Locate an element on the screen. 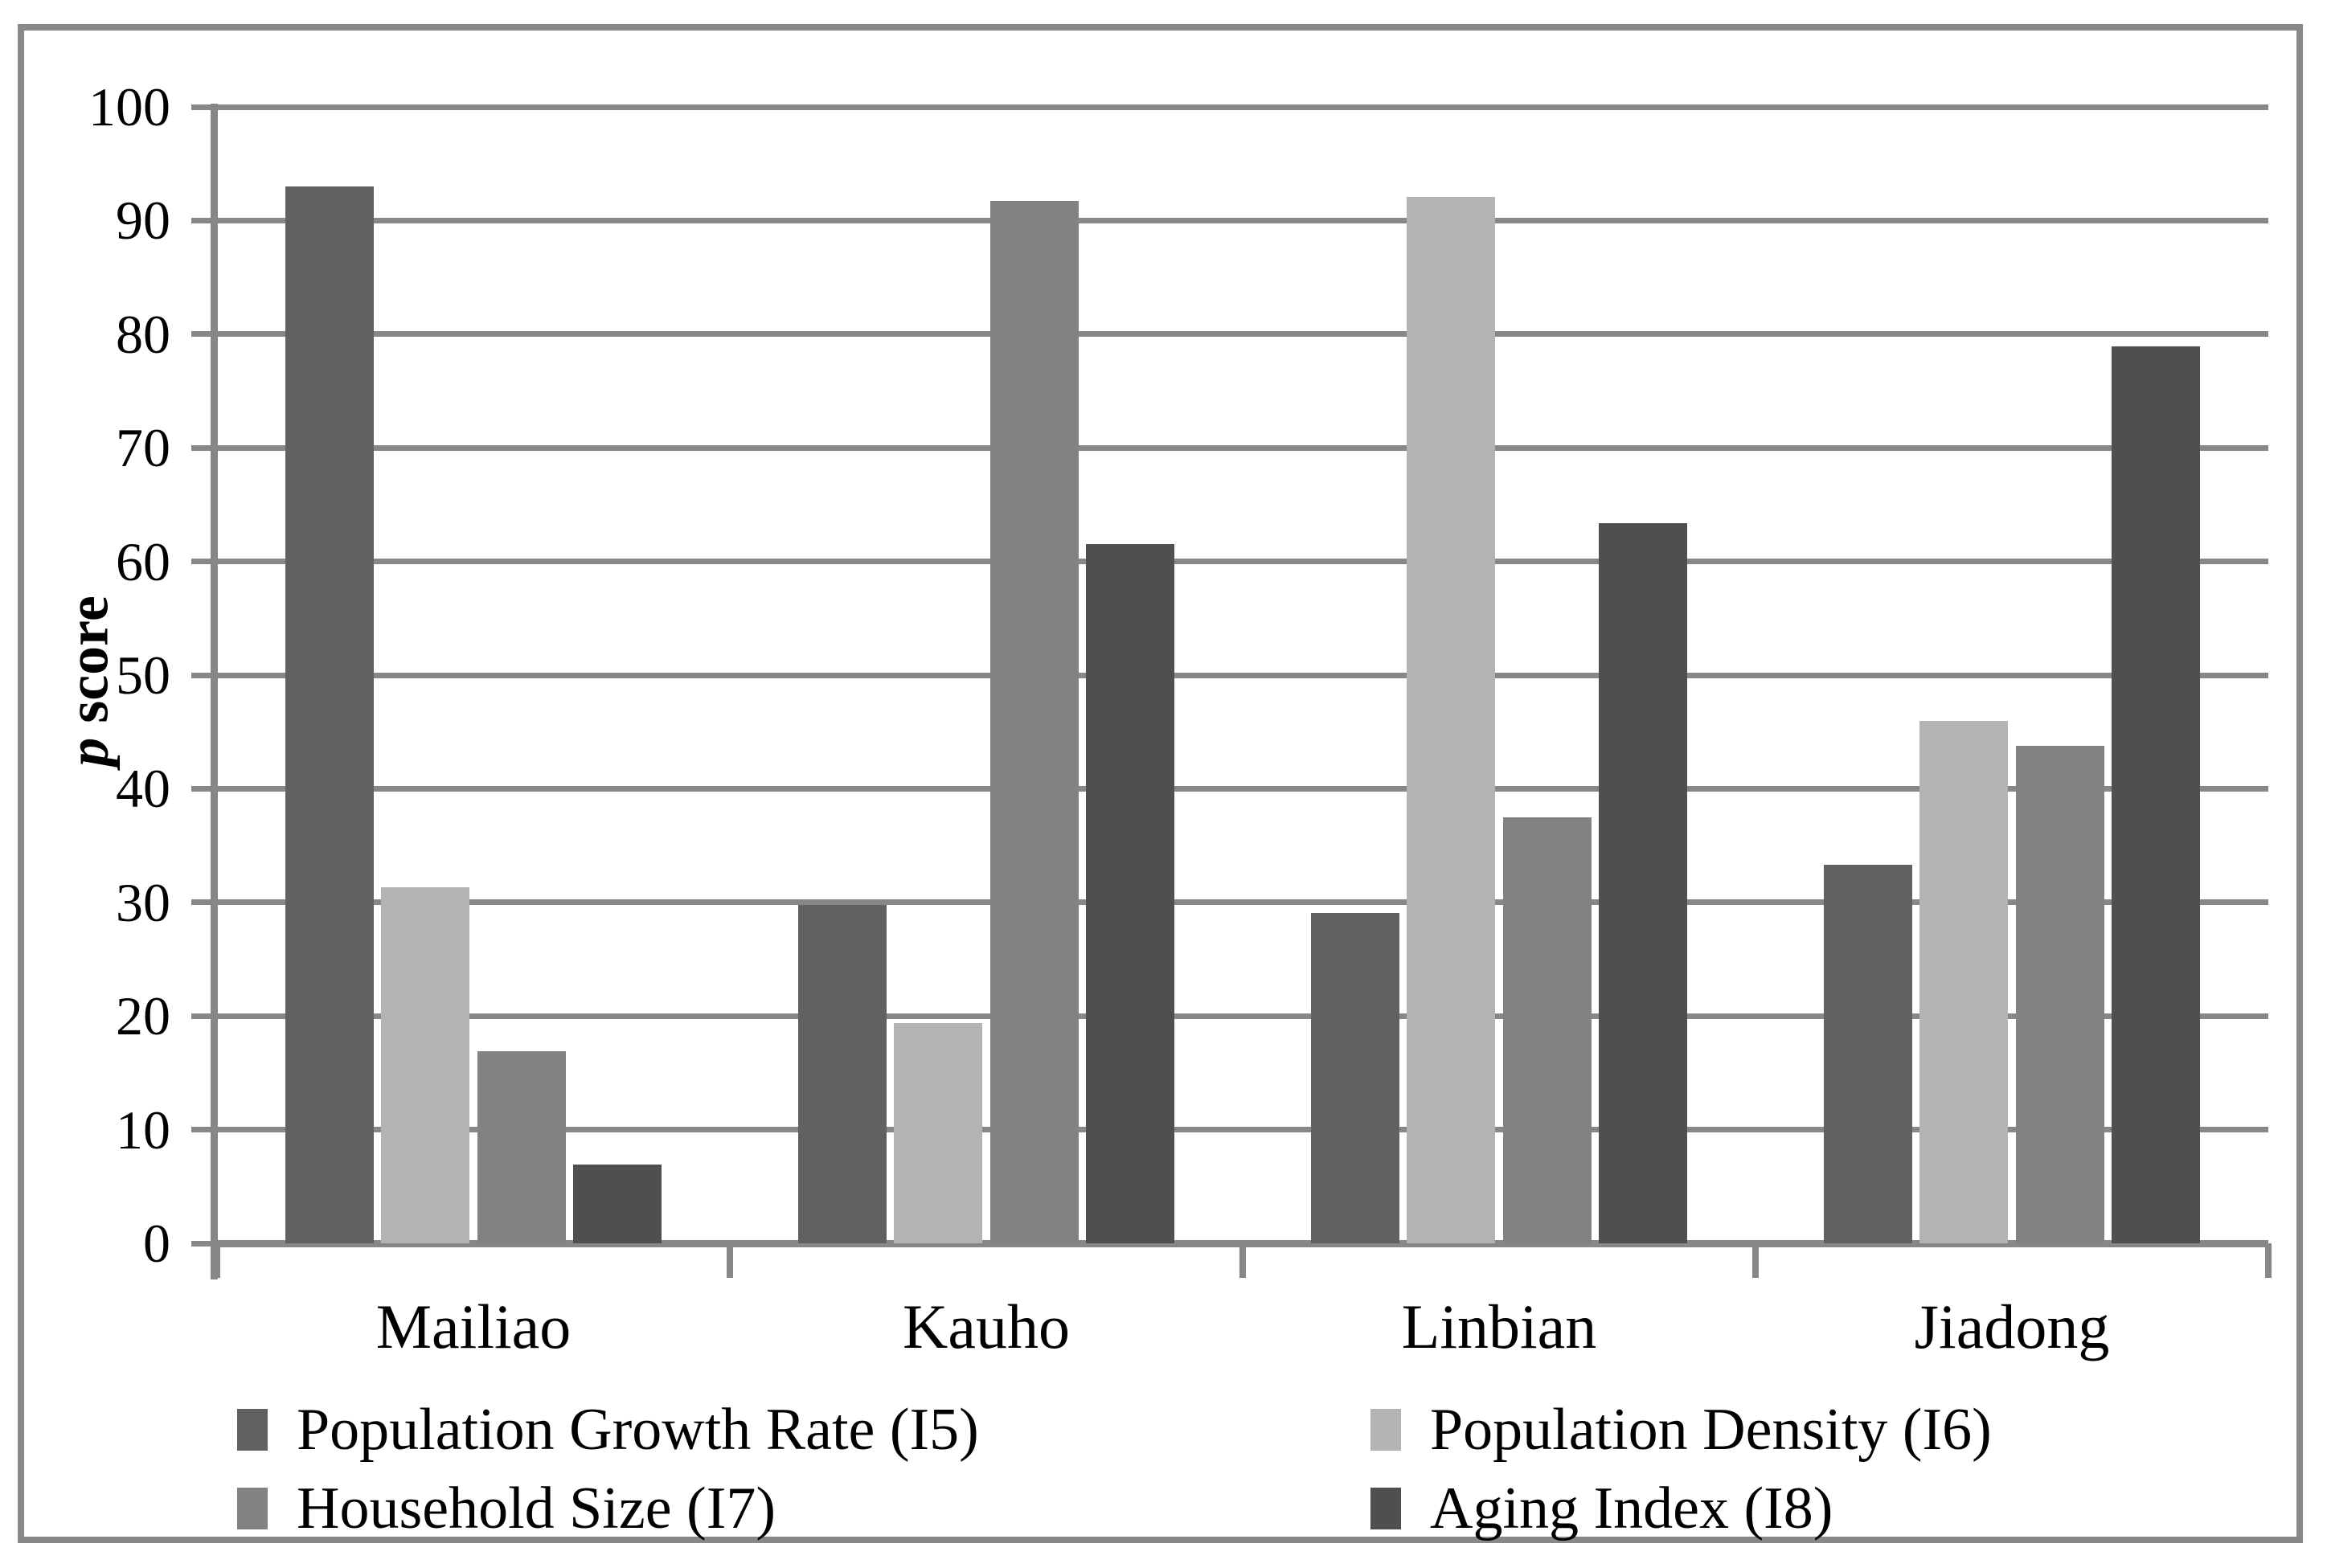  bar-kauho-series1 is located at coordinates (842, 1073).